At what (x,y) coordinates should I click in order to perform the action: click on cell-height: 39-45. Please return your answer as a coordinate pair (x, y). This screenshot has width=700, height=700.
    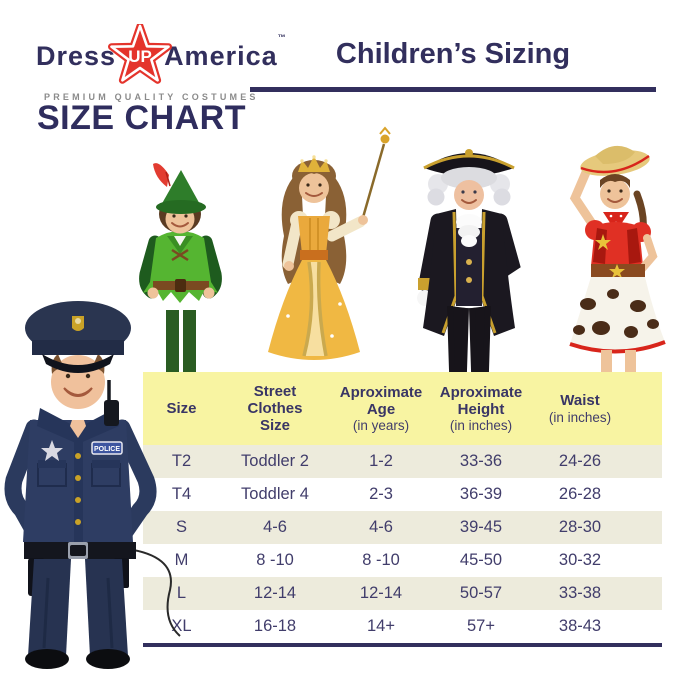
    Looking at the image, I should click on (481, 527).